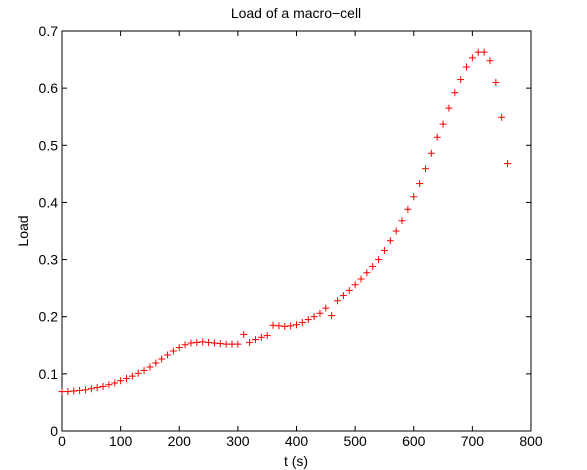 This screenshot has height=470, width=587. What do you see at coordinates (49, 145) in the screenshot?
I see `y-tick-label: 0.5` at bounding box center [49, 145].